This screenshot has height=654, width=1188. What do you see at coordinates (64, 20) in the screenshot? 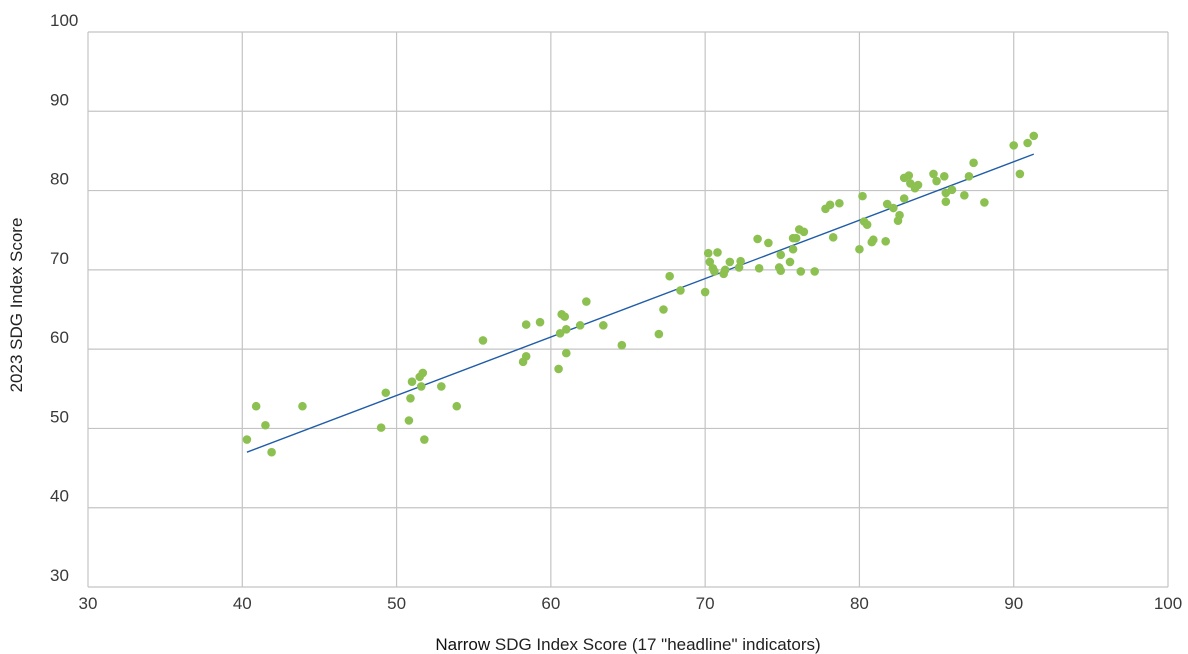
I see `y-tick-label-100: 100` at bounding box center [64, 20].